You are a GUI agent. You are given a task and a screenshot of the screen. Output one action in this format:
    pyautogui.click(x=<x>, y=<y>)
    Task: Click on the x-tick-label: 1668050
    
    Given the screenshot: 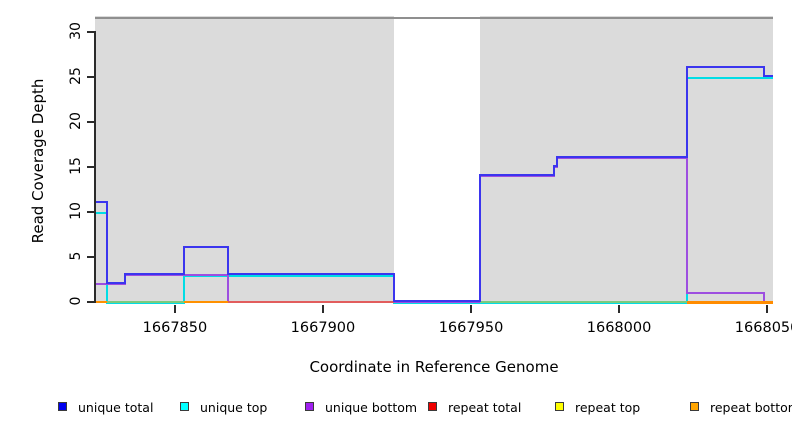 What is the action you would take?
    pyautogui.click(x=763, y=328)
    